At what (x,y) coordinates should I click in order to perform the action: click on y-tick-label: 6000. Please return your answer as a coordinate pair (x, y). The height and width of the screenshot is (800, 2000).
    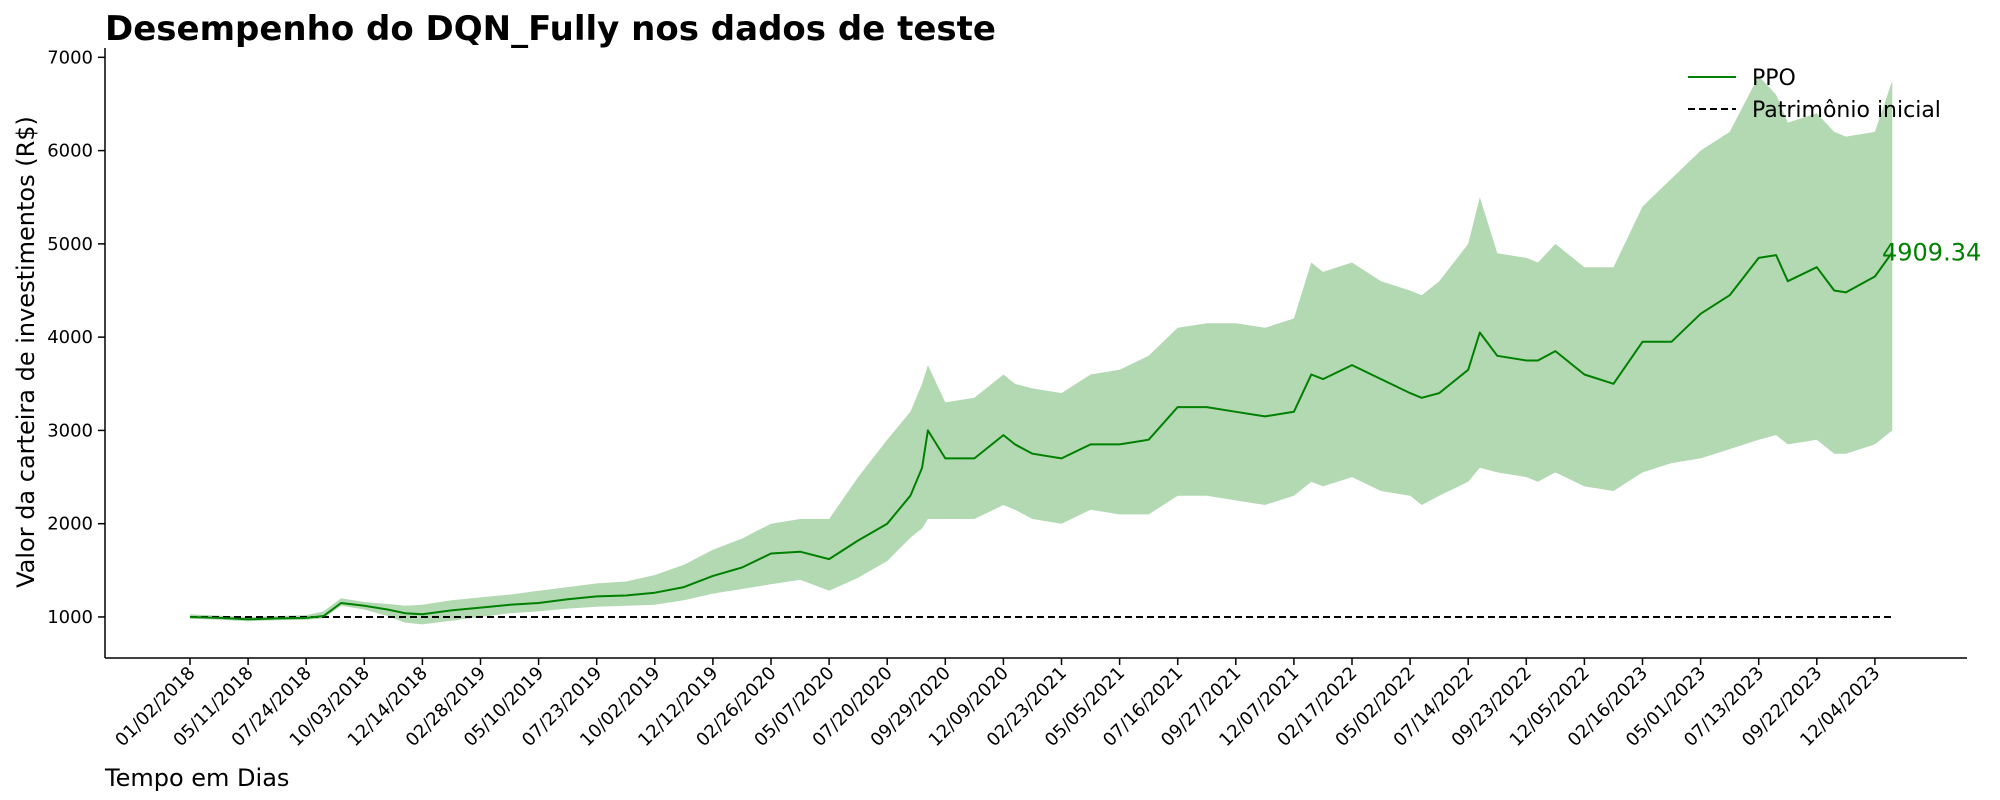
    Looking at the image, I should click on (70, 151).